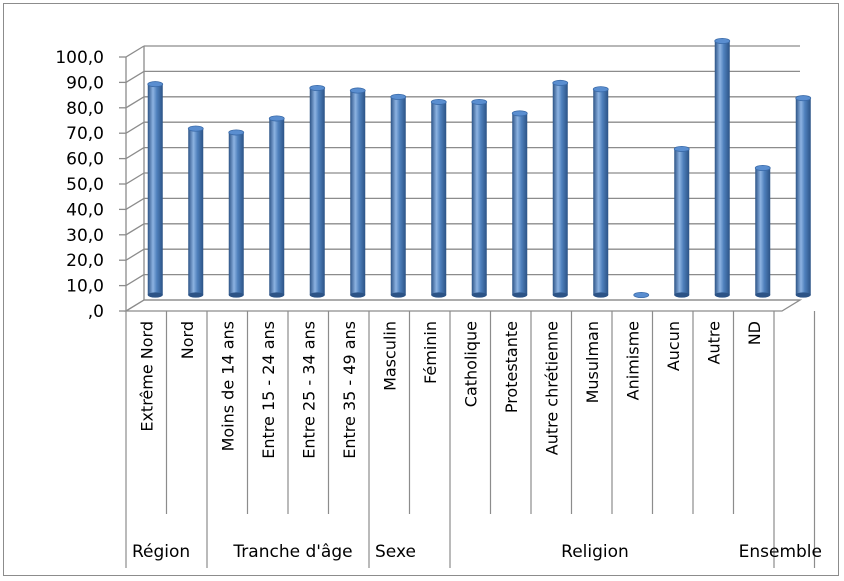  Describe the element at coordinates (673, 346) in the screenshot. I see `category-label: Aucun` at that location.